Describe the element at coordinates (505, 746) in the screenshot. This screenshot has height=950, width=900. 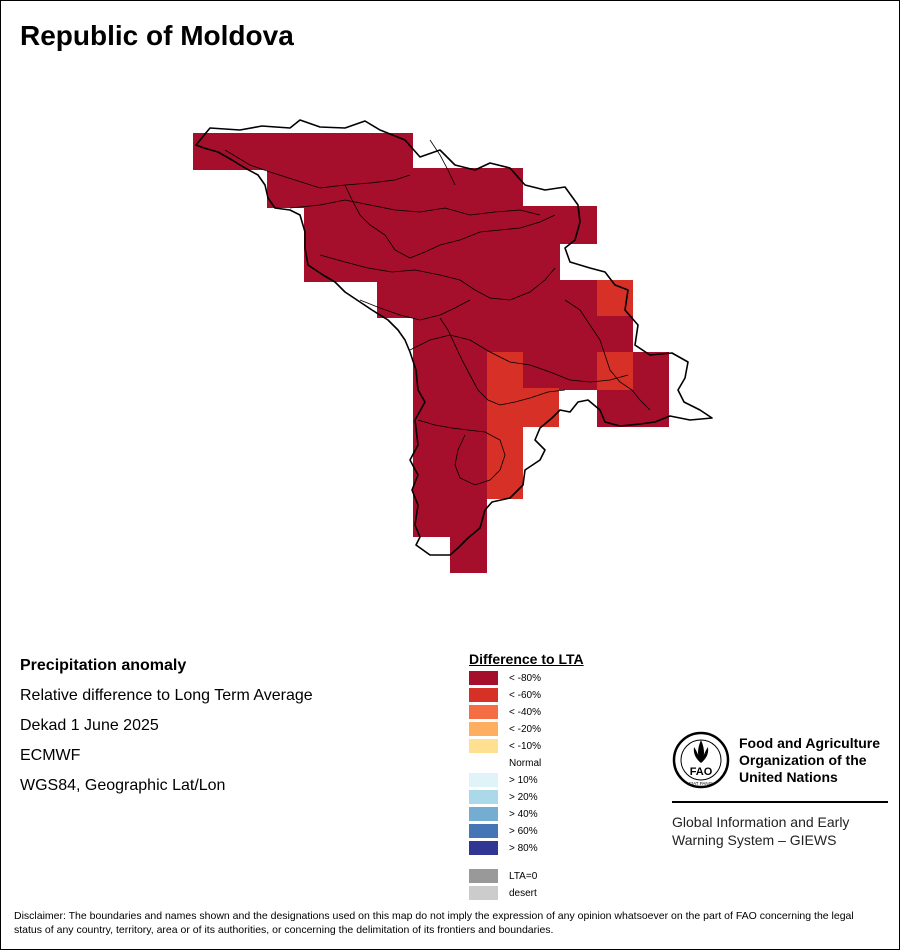
I see `legend-item: < -10%` at that location.